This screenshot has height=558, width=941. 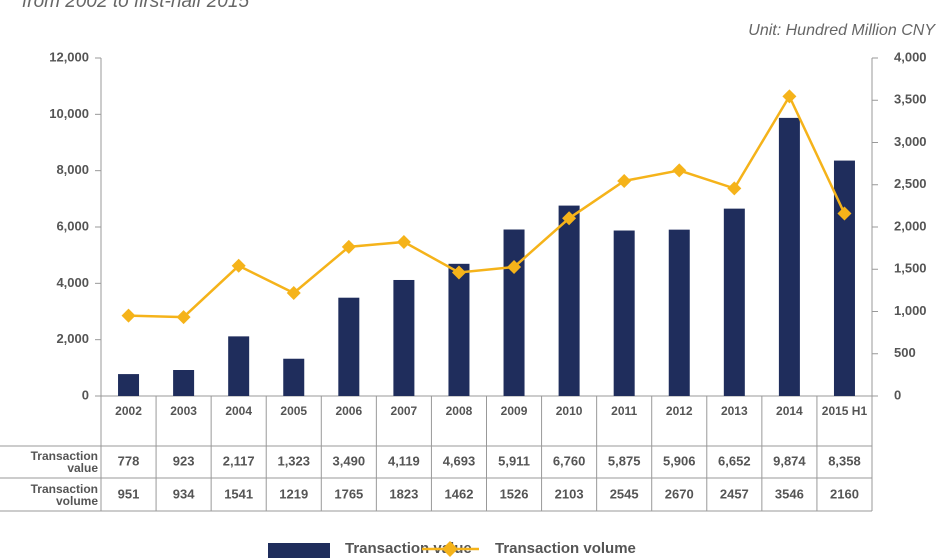 What do you see at coordinates (910, 225) in the screenshot?
I see `y2-tick-label: 2,000` at bounding box center [910, 225].